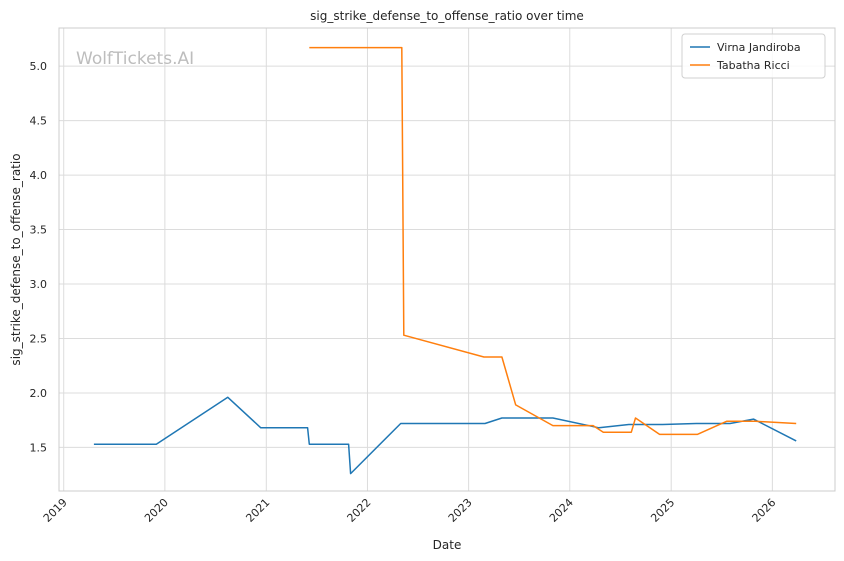 The image size is (844, 561). I want to click on y-tick-label: 3.5, so click(39, 230).